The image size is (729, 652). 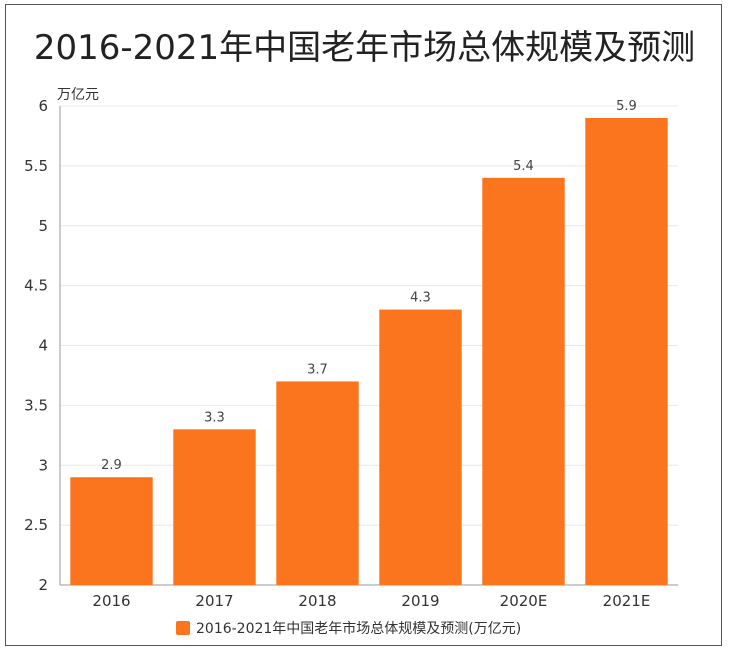 What do you see at coordinates (183, 628) in the screenshot?
I see `legend-swatch` at bounding box center [183, 628].